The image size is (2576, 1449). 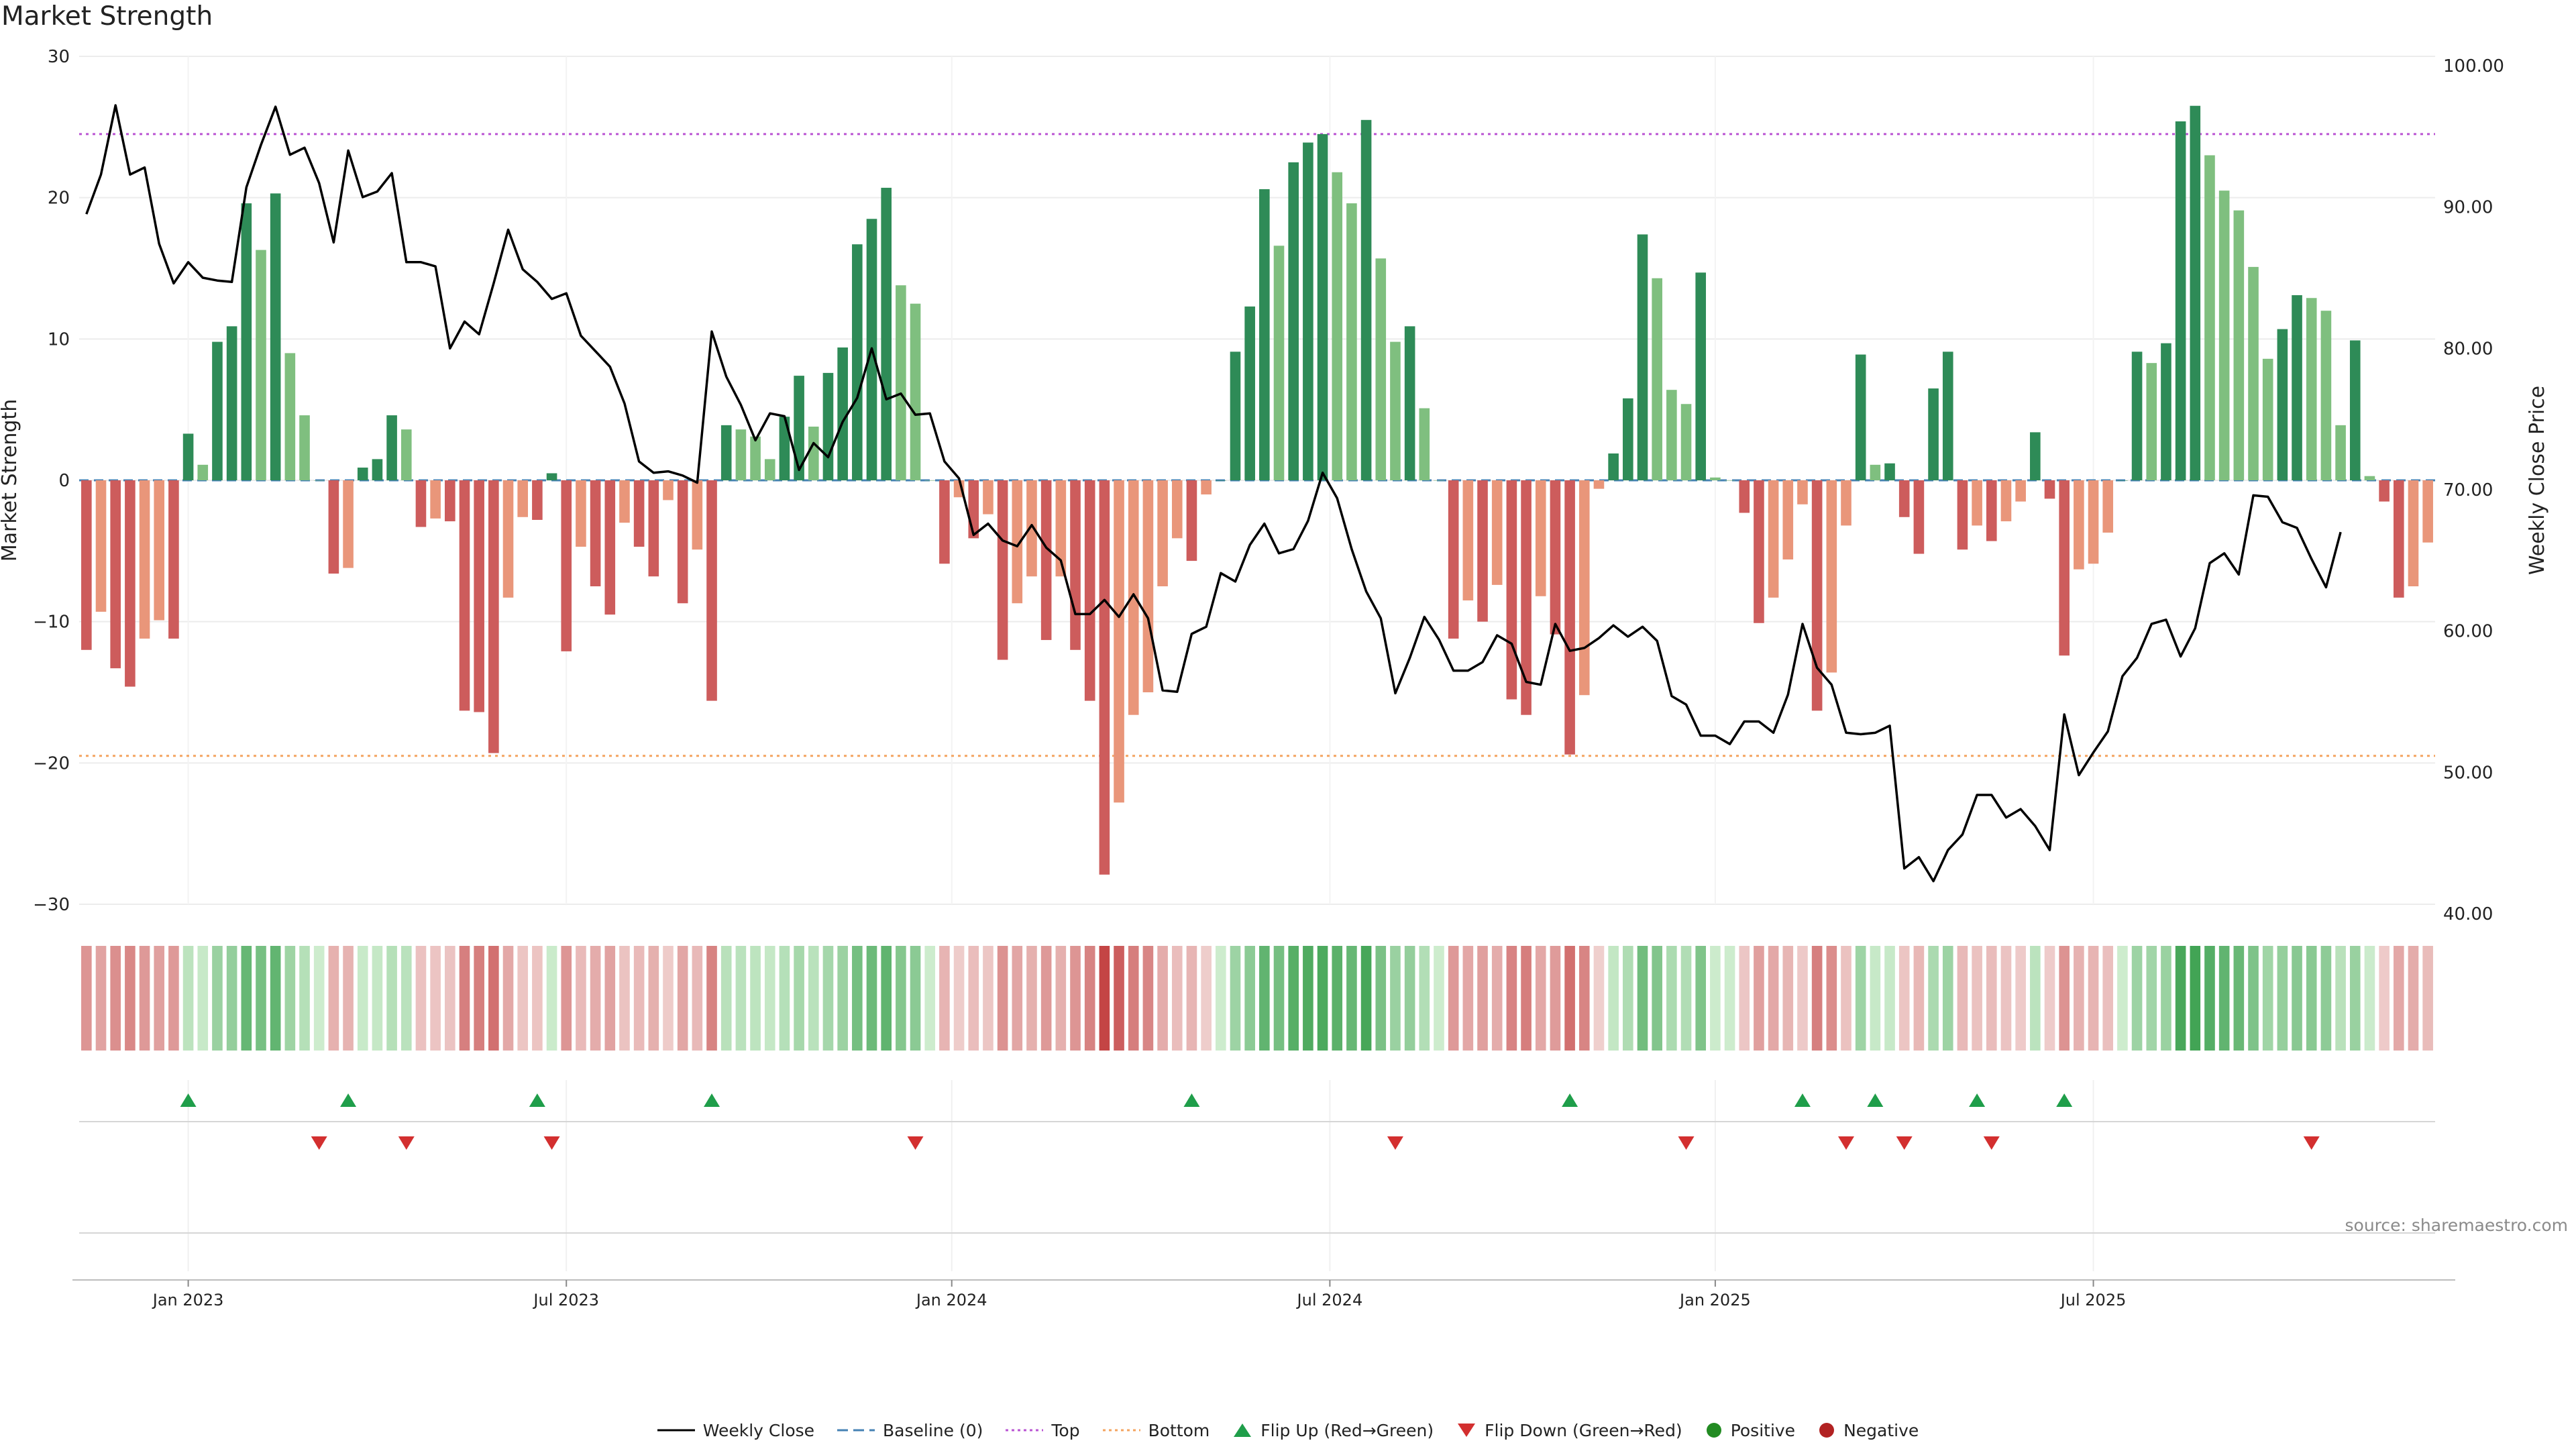 I want to click on source-note: source: sharemaestro.com, so click(x=2457, y=1225).